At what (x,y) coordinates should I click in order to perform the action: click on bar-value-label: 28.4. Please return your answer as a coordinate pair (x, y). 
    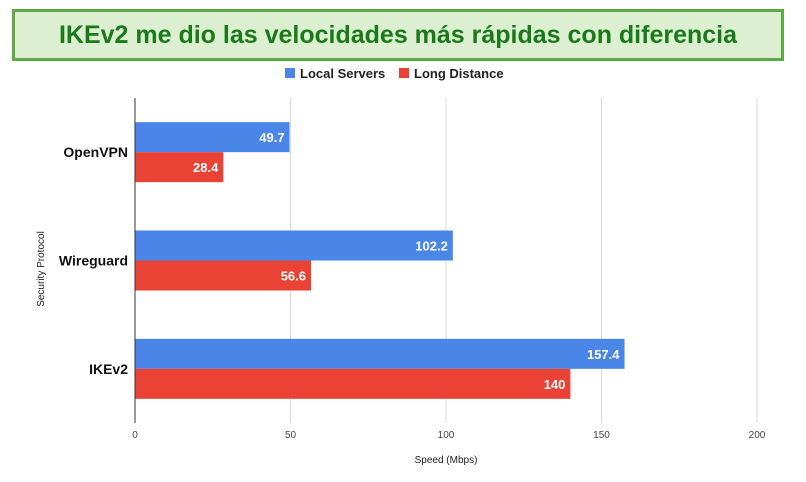
    Looking at the image, I should click on (206, 167).